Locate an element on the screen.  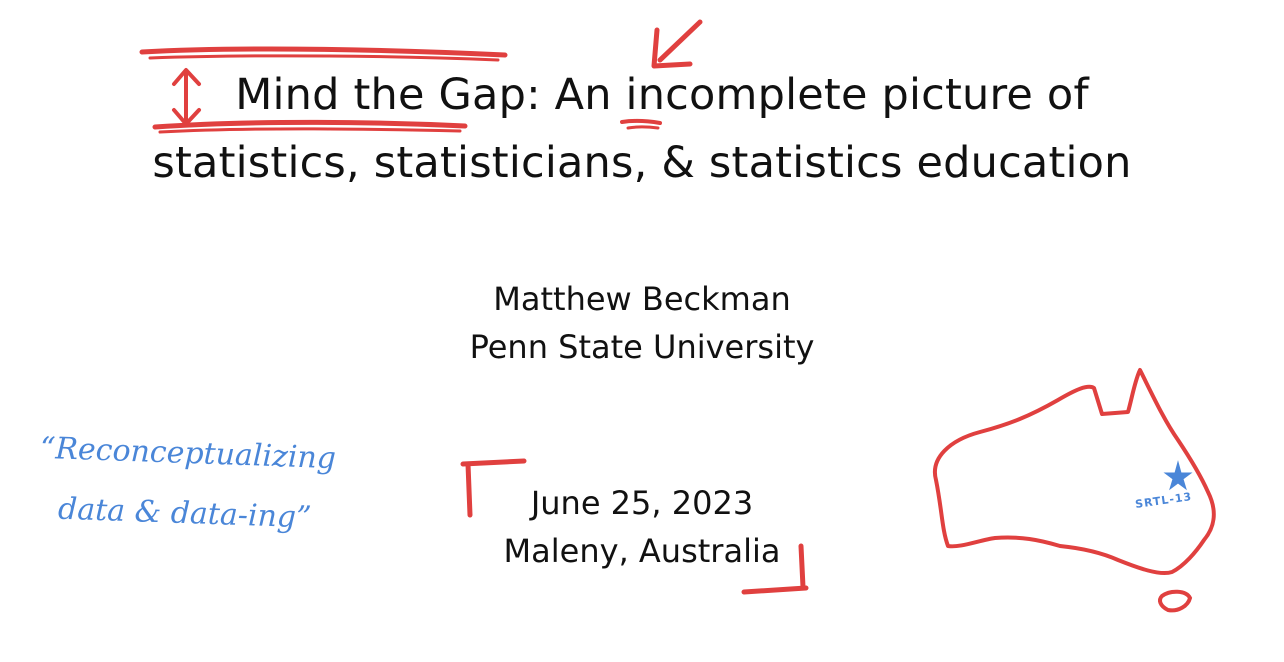
in-underline is located at coordinates (641, 121).